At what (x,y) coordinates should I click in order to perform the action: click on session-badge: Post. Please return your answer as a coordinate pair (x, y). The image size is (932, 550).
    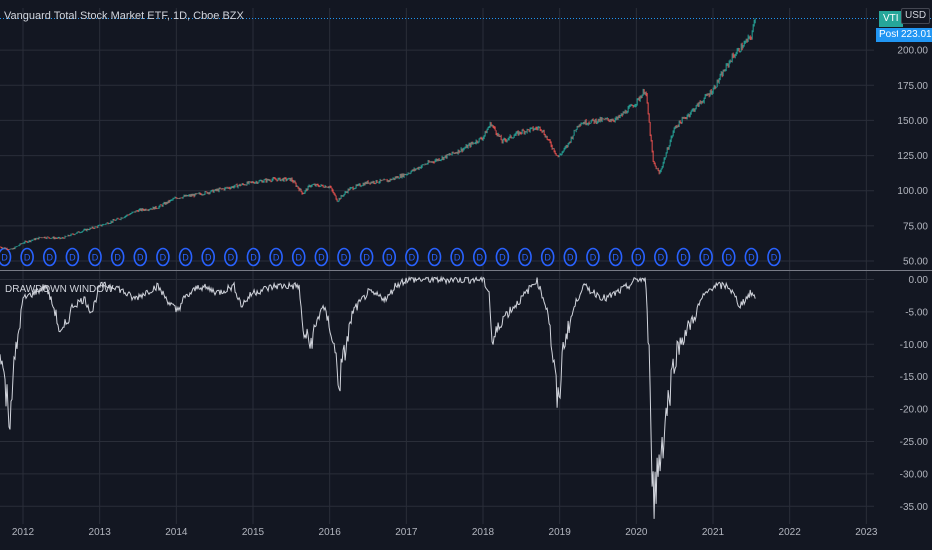
    Looking at the image, I should click on (889, 35).